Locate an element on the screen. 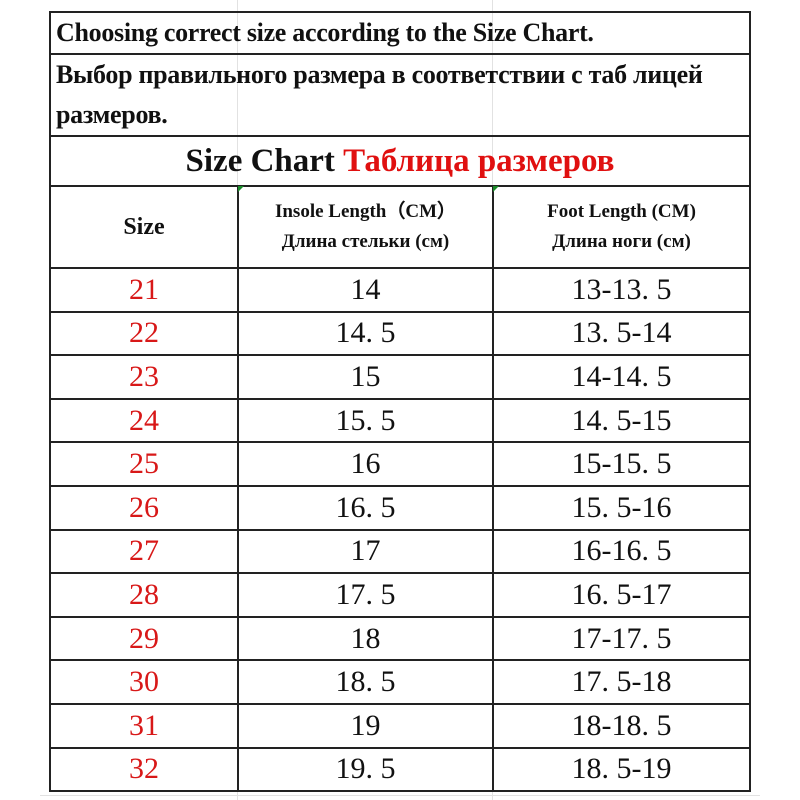 The width and height of the screenshot is (800, 800). cell-insole: 16 is located at coordinates (365, 464).